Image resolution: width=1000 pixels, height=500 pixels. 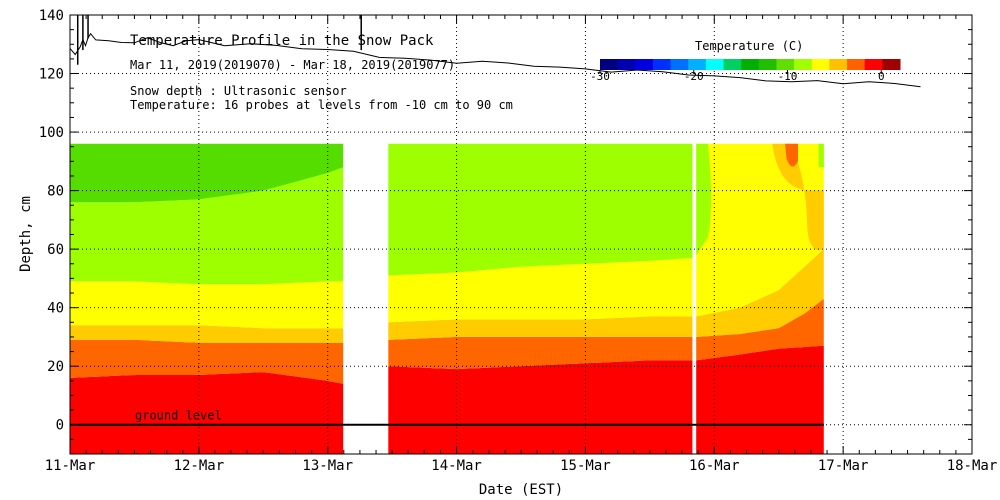 I want to click on colorbar-tick-label--20: -20, so click(x=694, y=76).